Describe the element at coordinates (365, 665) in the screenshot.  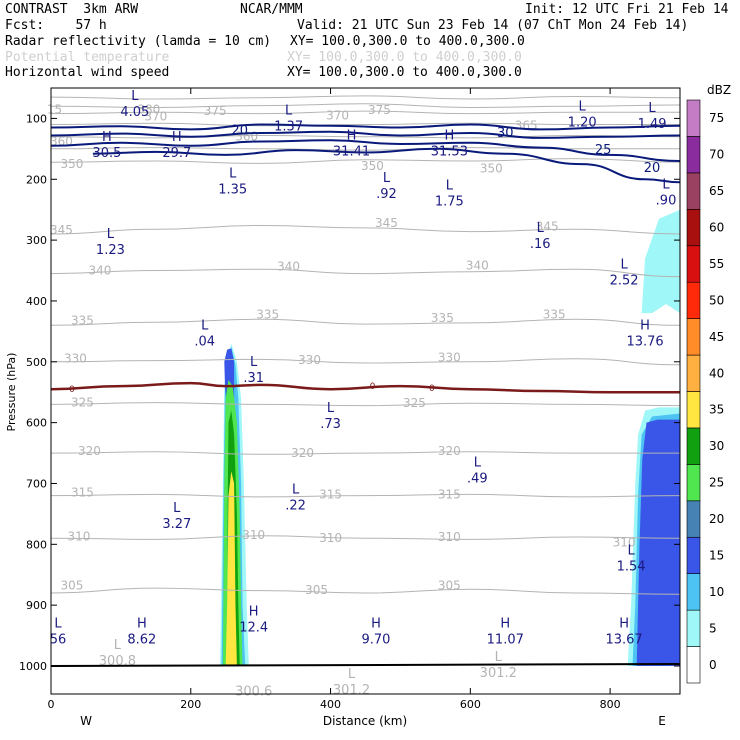
I see `ground-line` at that location.